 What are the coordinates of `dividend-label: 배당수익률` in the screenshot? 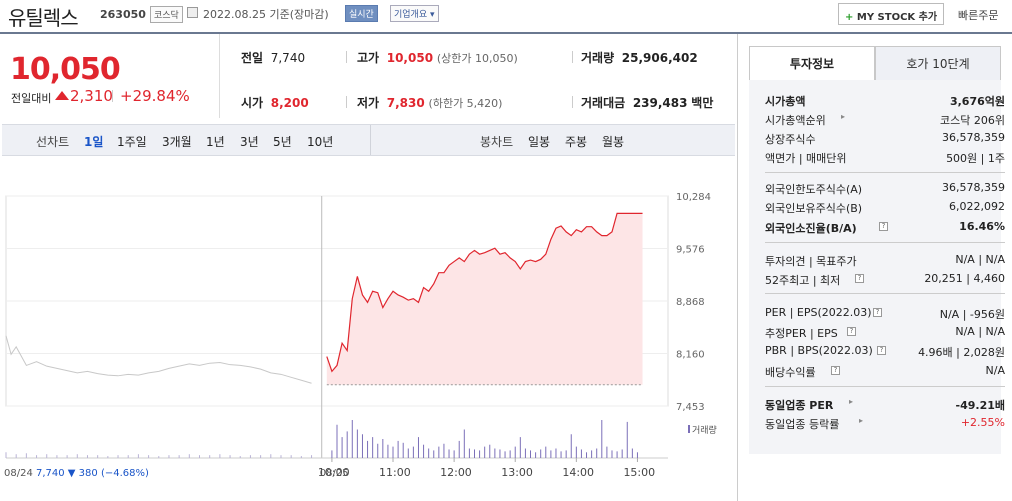 It's located at (790, 372).